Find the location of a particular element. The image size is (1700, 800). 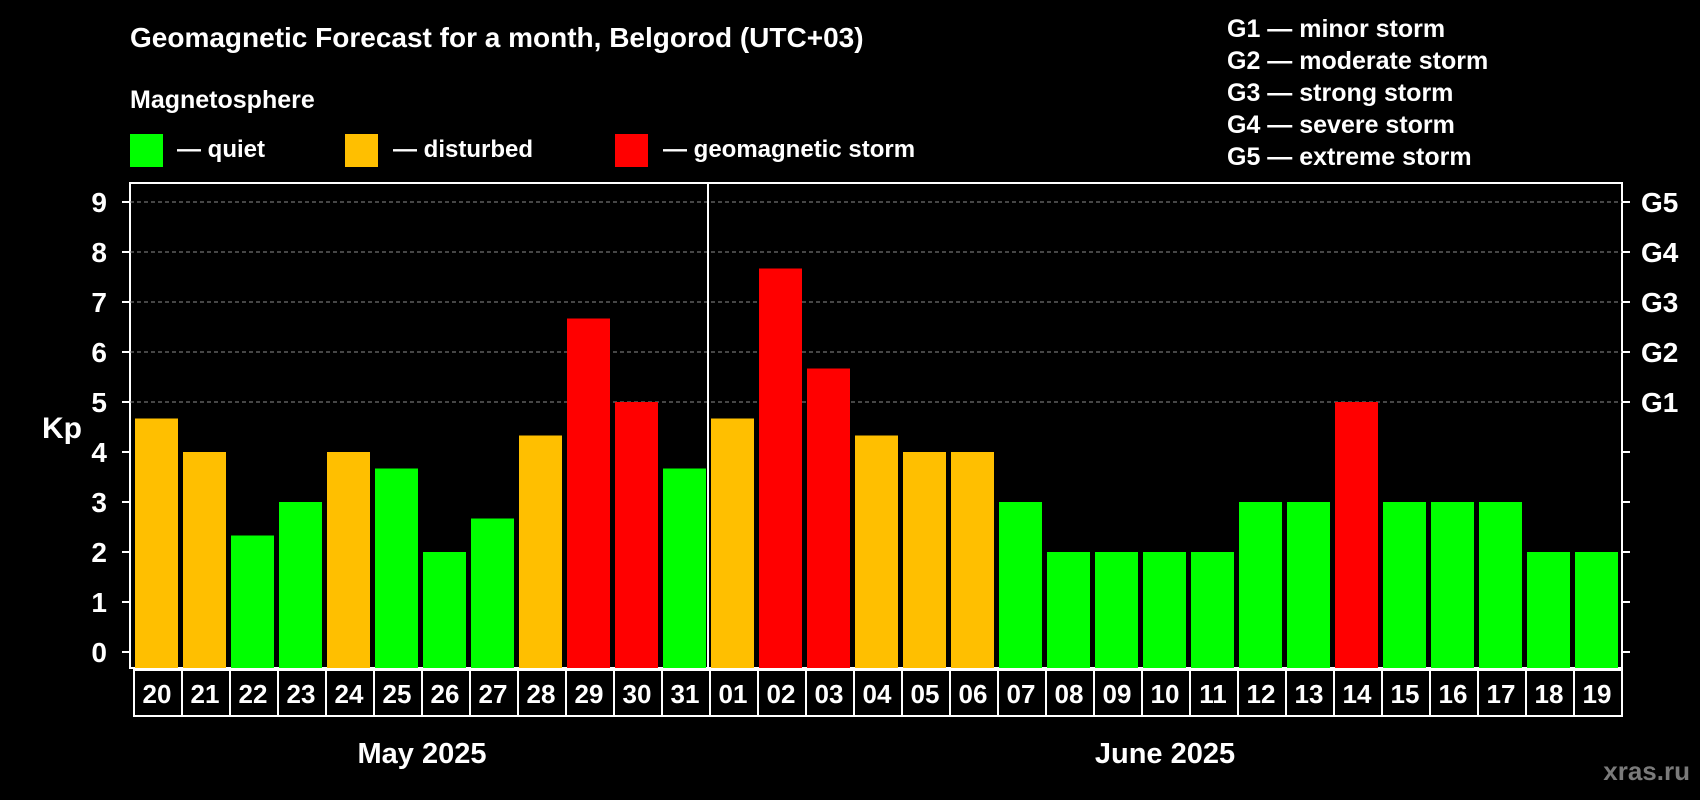

bar-02-june is located at coordinates (780, 468).